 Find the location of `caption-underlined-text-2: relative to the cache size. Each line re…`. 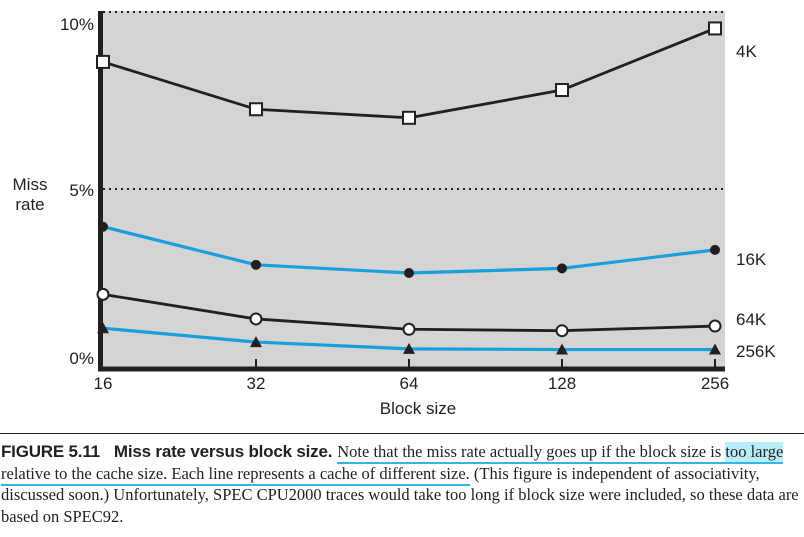

caption-underlined-text-2: relative to the cache size. Each line re… is located at coordinates (235, 474).